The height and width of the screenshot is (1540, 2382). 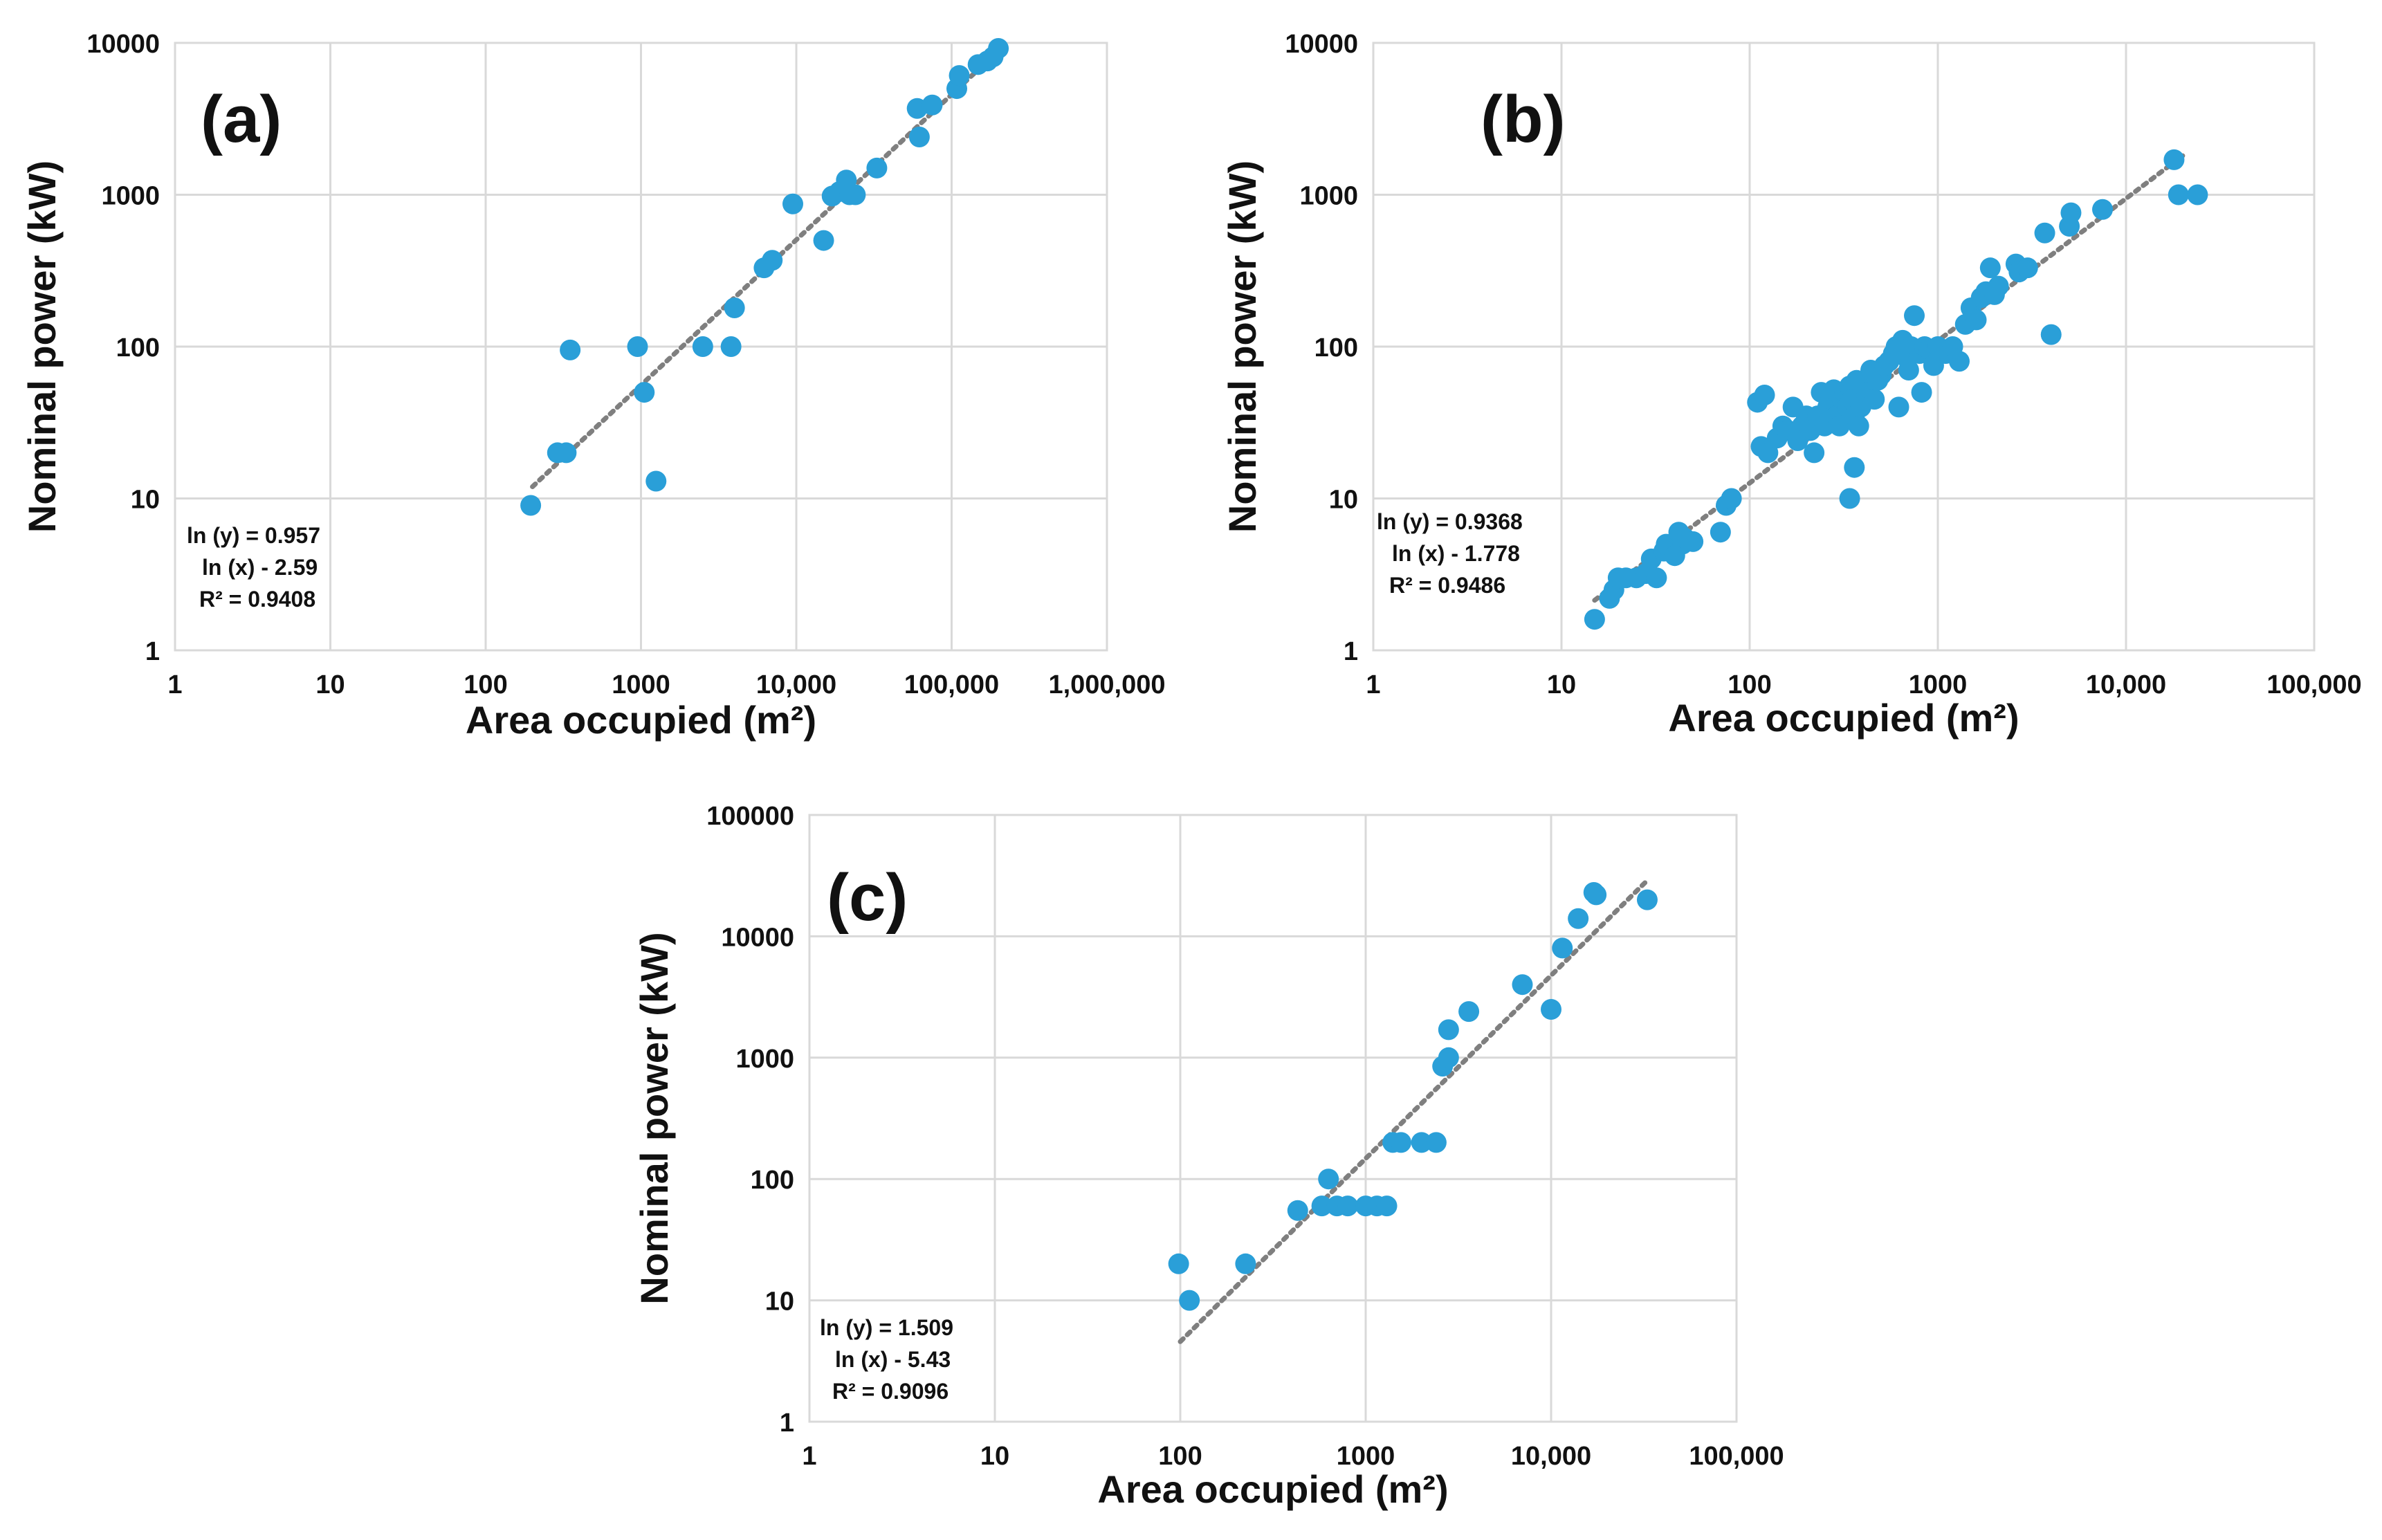 I want to click on panel-label: (a), so click(x=241, y=119).